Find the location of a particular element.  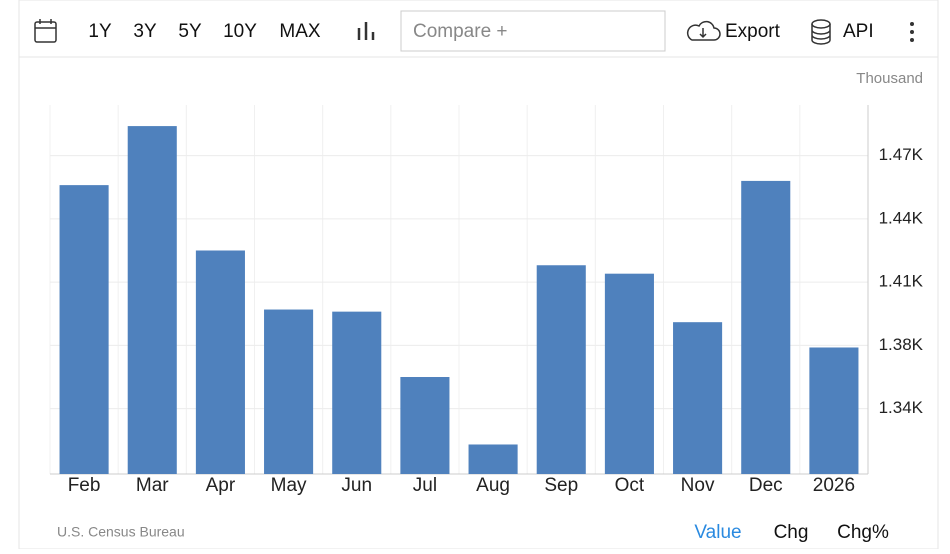

tab: Chg is located at coordinates (791, 532).